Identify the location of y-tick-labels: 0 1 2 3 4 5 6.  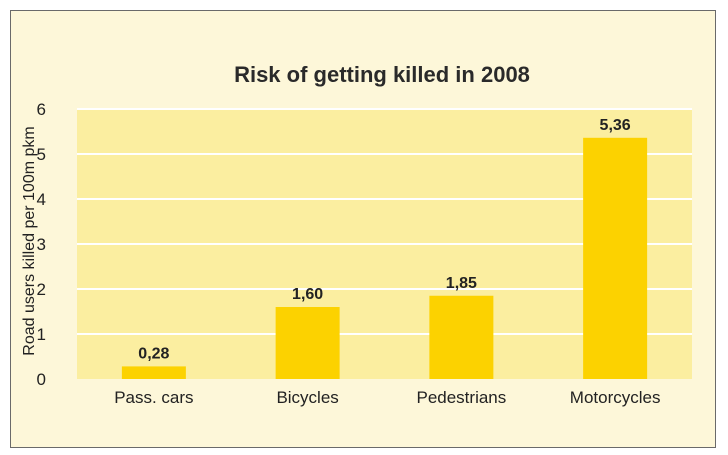
(41, 244).